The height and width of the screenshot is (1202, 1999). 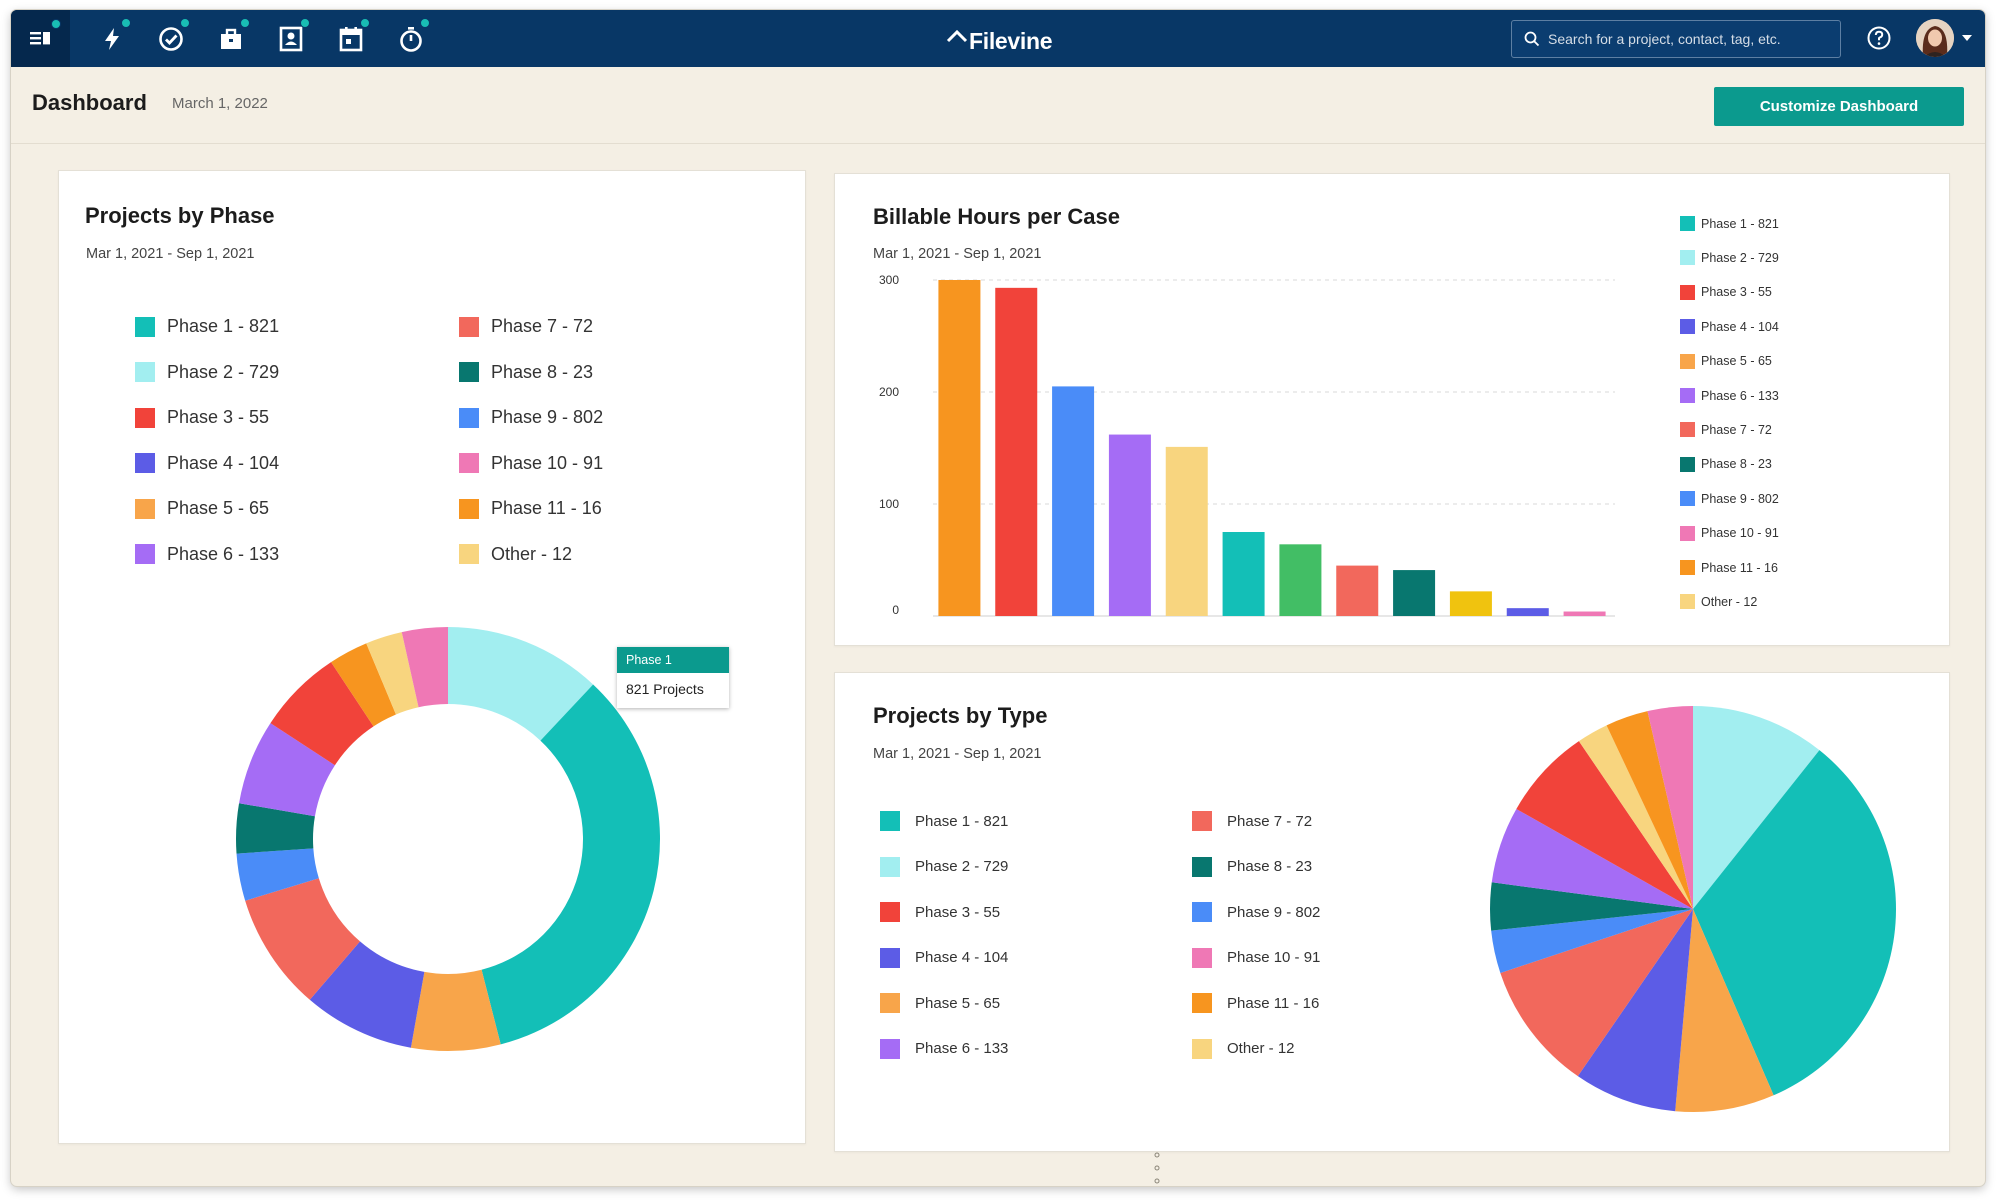 I want to click on search-input, so click(x=1694, y=39).